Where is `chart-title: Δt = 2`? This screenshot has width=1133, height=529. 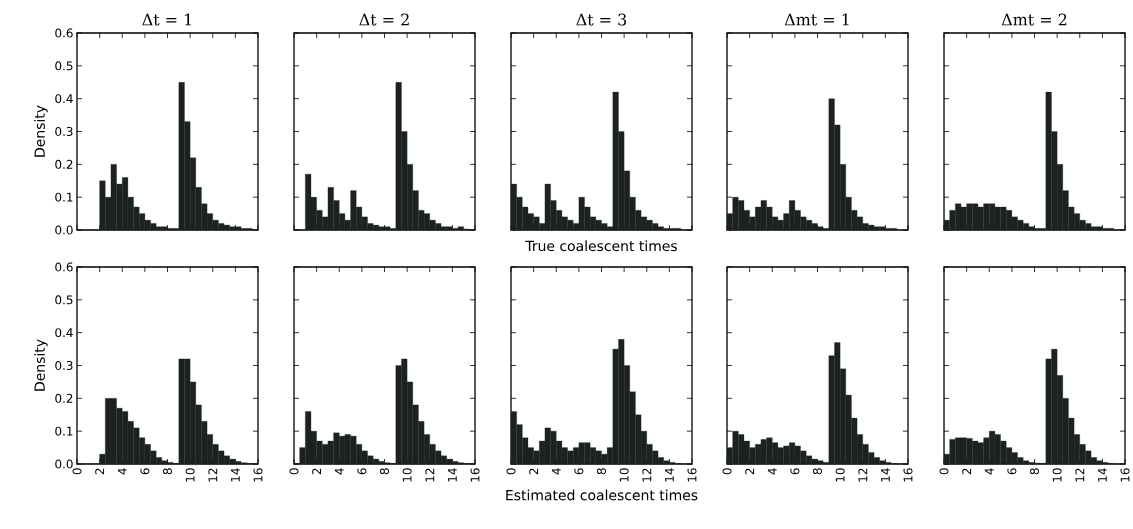
chart-title: Δt = 2 is located at coordinates (384, 19).